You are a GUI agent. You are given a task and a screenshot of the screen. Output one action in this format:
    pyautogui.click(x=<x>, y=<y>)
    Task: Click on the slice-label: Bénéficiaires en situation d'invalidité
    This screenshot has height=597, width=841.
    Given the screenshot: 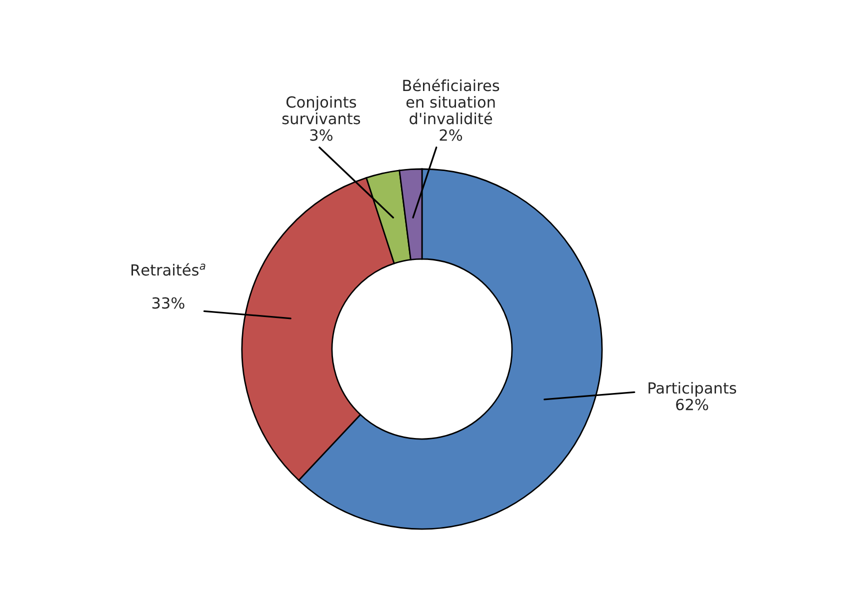 What is the action you would take?
    pyautogui.click(x=451, y=101)
    